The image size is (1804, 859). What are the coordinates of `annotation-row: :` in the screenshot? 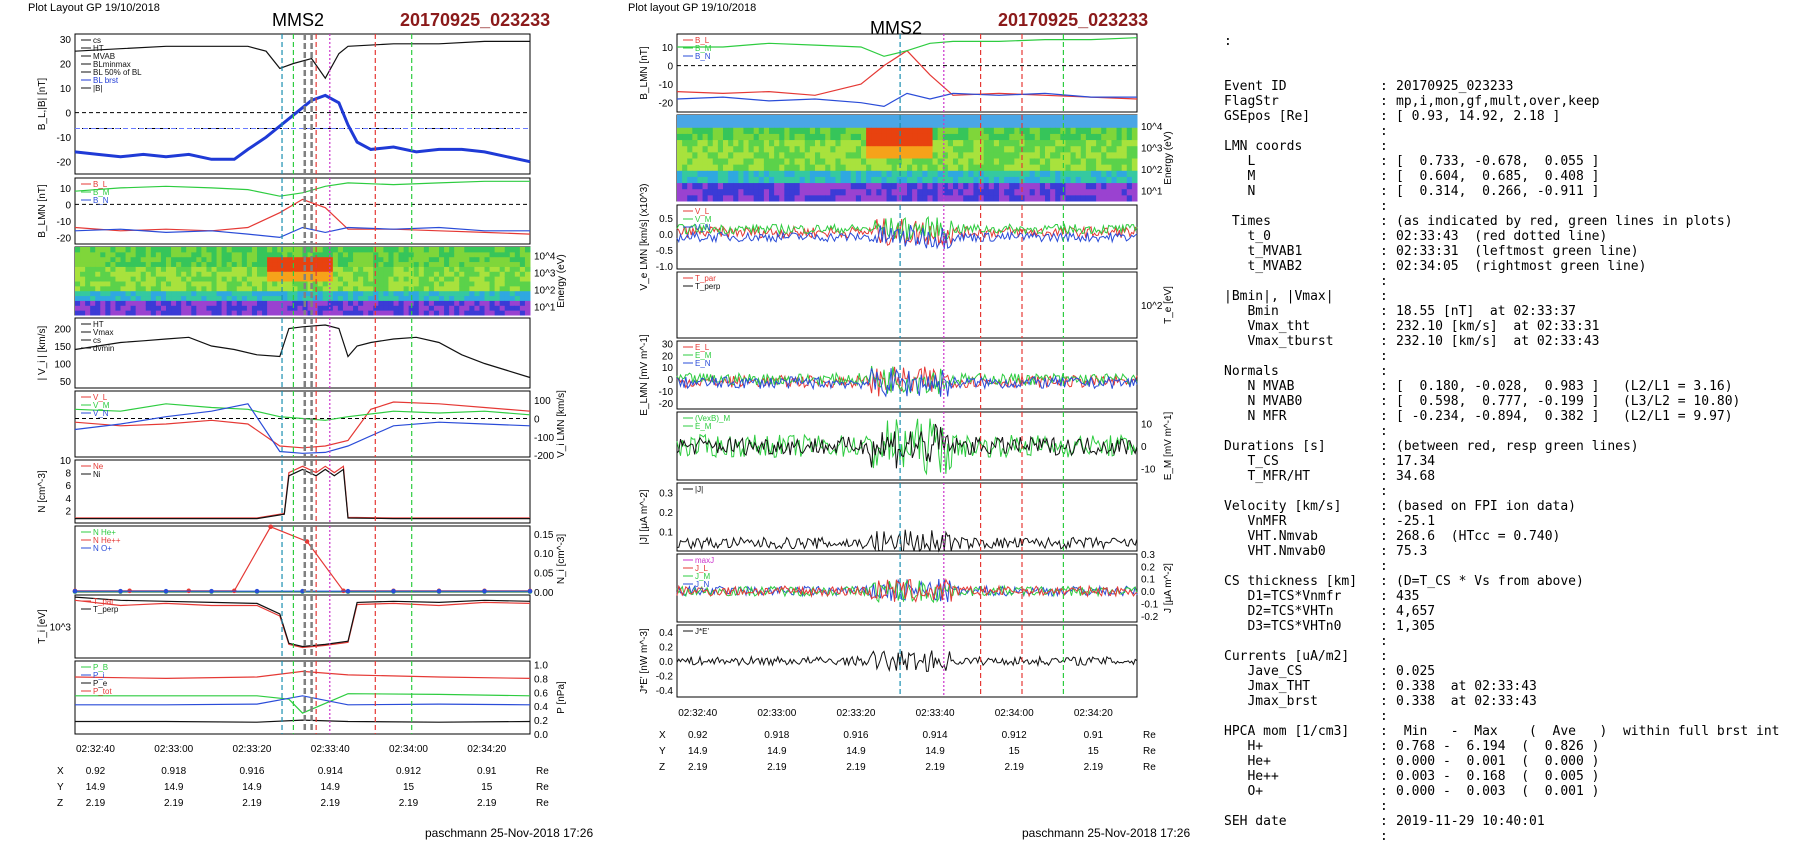 It's located at (1509, 716).